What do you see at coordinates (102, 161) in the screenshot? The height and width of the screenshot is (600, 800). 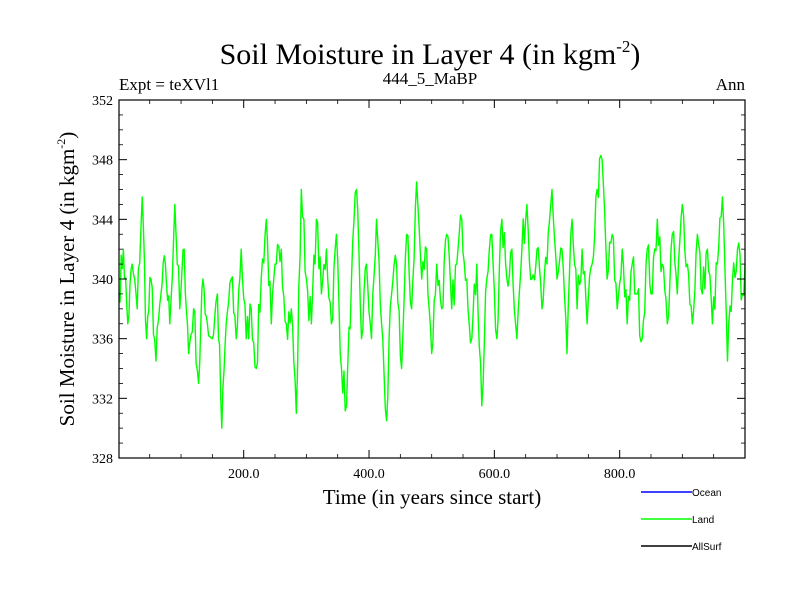 I see `y-tick-label-348: 348` at bounding box center [102, 161].